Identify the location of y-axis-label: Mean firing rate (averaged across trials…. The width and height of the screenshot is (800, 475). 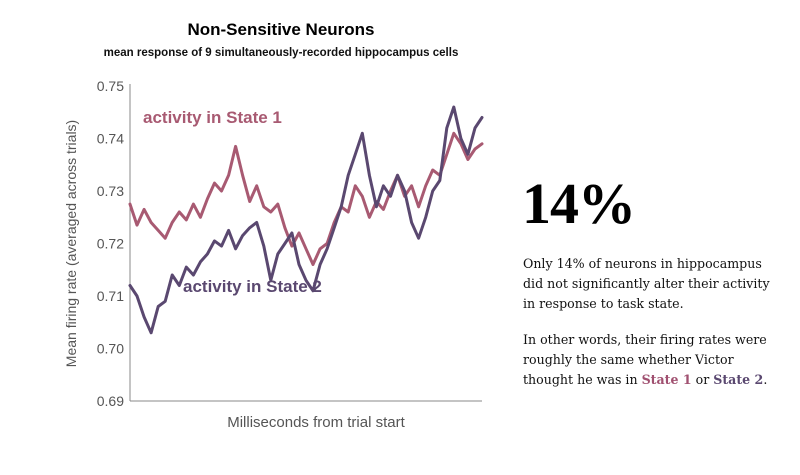
(71, 243).